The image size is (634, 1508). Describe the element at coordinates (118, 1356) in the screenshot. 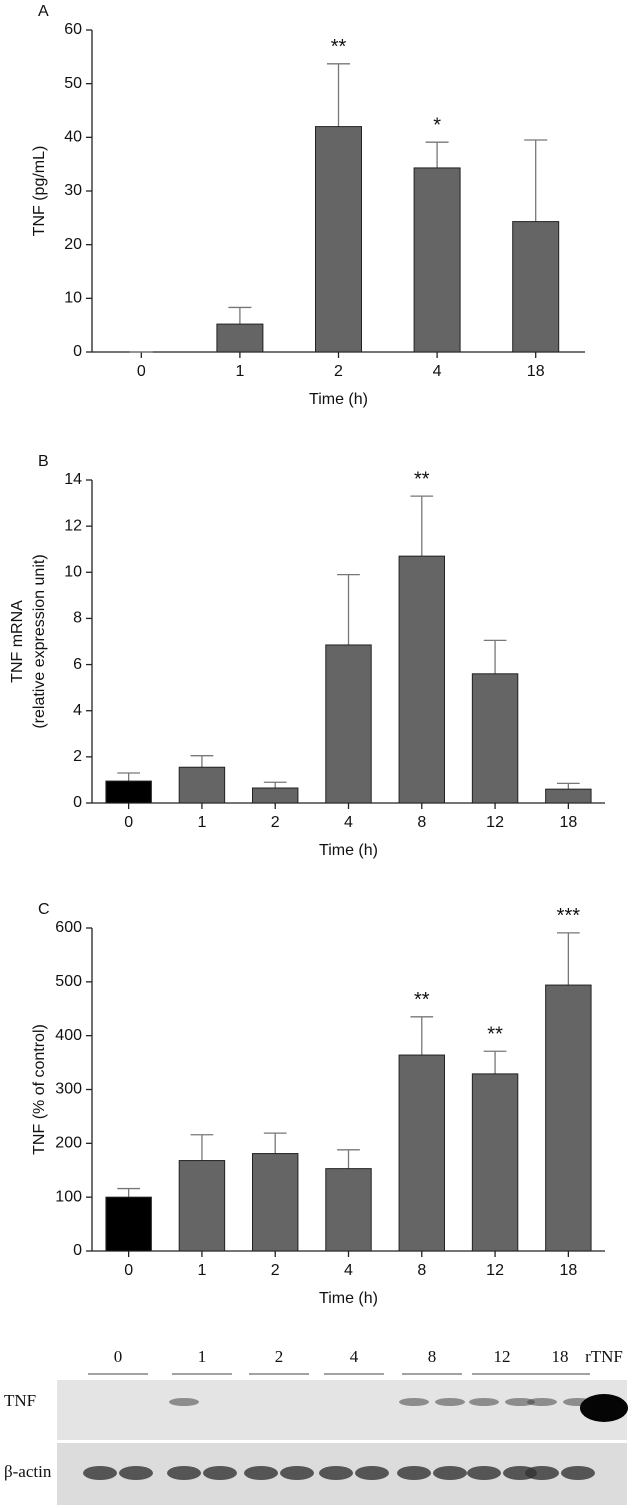

I see `lane-label: 0` at that location.